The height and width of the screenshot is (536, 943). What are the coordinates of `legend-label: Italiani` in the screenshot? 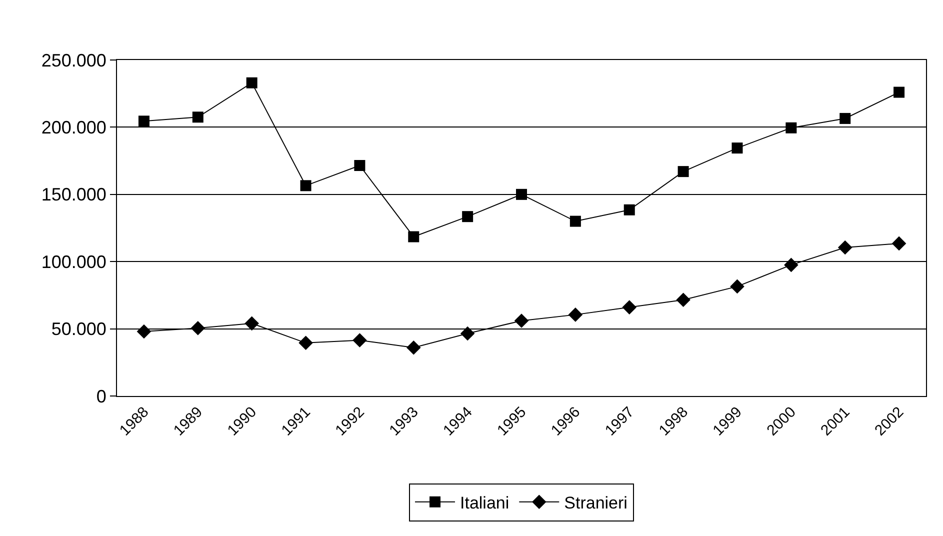 It's located at (485, 503).